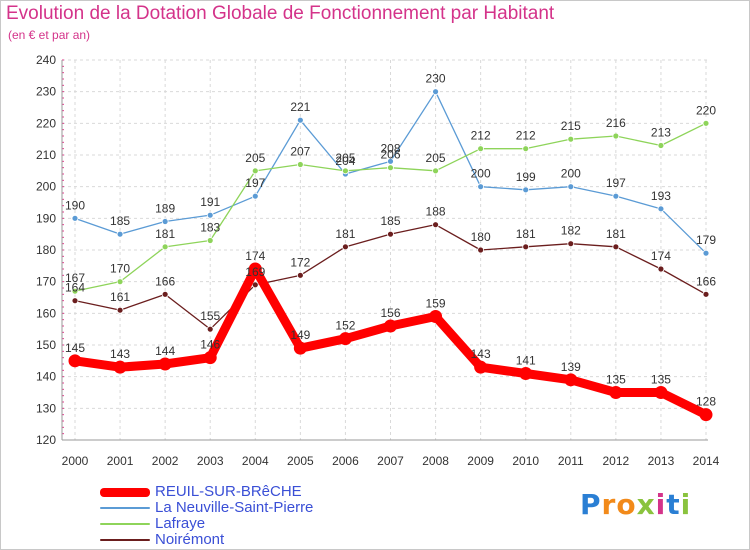 The width and height of the screenshot is (750, 550). Describe the element at coordinates (180, 523) in the screenshot. I see `legend-label: Lafraye` at that location.